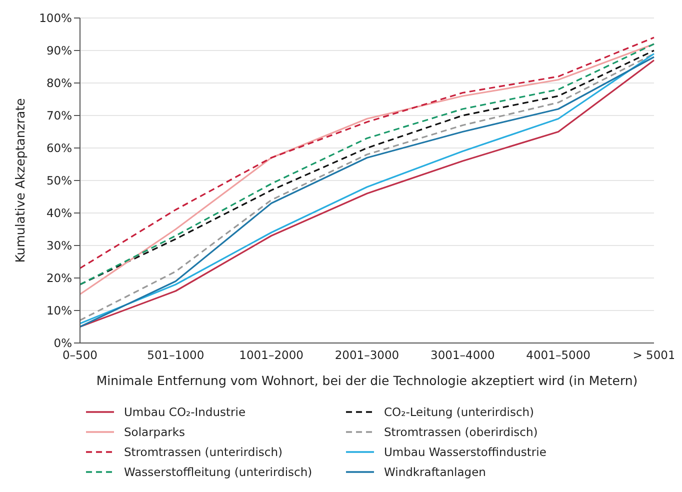 The width and height of the screenshot is (682, 492). Describe the element at coordinates (367, 380) in the screenshot. I see `x-axis-title: Minimale Entfernung vom Wohnort, bei der die Technologie akzeptiert wird (in Metern)` at that location.